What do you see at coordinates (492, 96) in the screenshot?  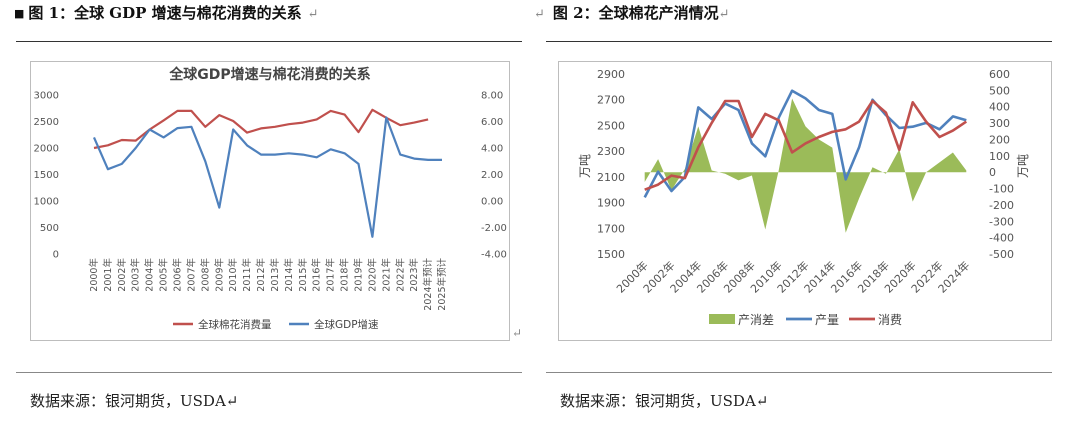 I see `right-axis-tick-label: 8.00` at bounding box center [492, 96].